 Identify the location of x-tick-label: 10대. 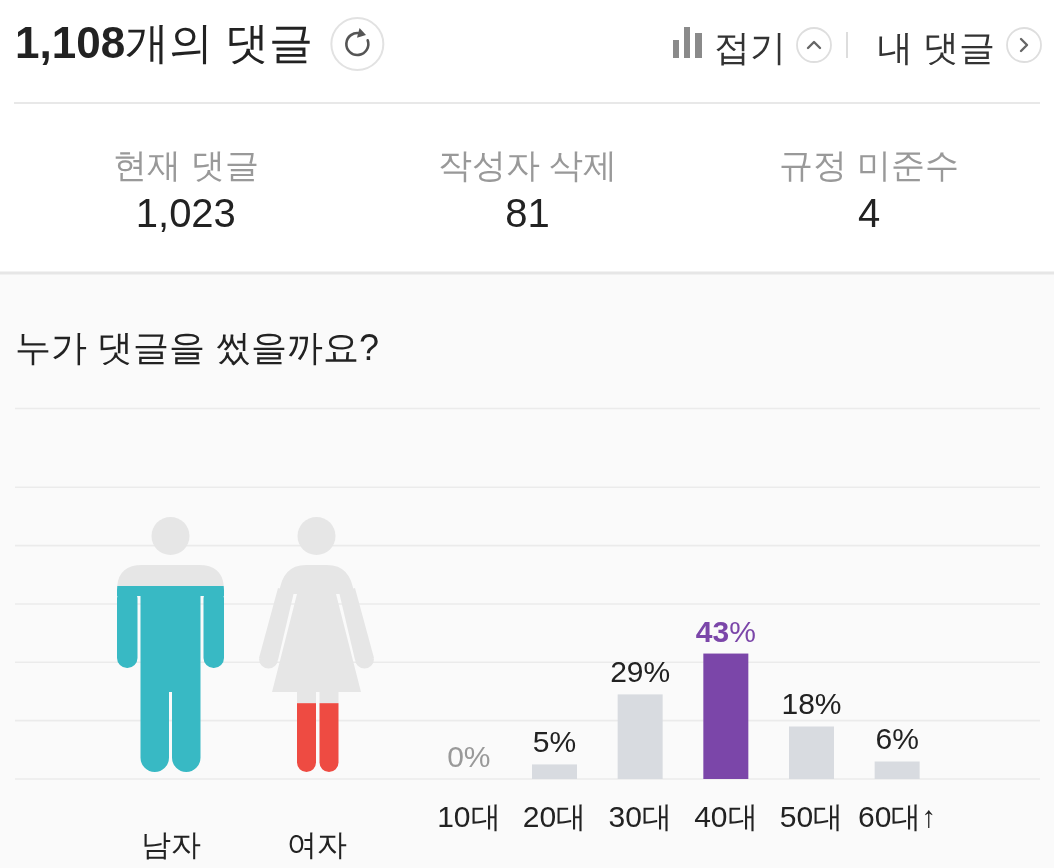
(469, 816).